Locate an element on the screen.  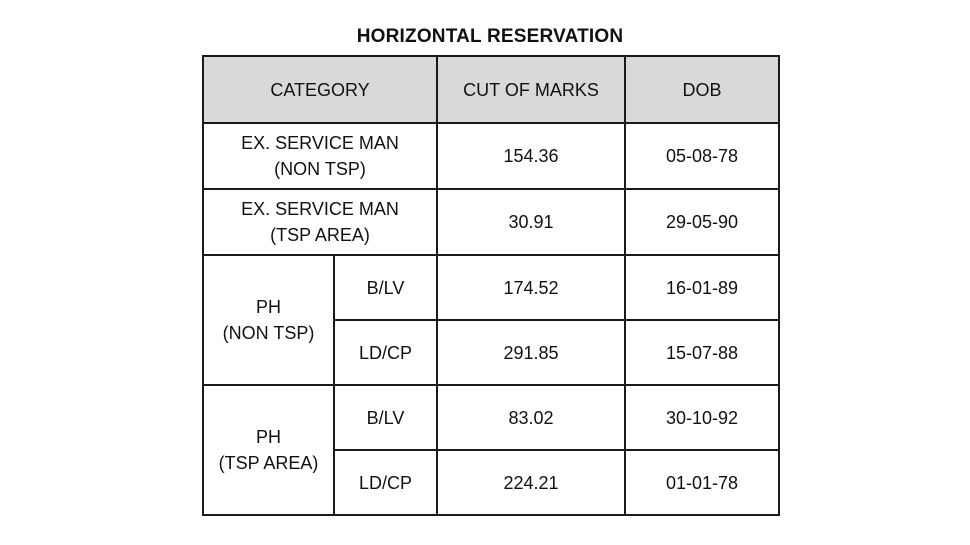
table-row: PH (NON TSP) B/LV 174.52 16-01-89 is located at coordinates (491, 320).